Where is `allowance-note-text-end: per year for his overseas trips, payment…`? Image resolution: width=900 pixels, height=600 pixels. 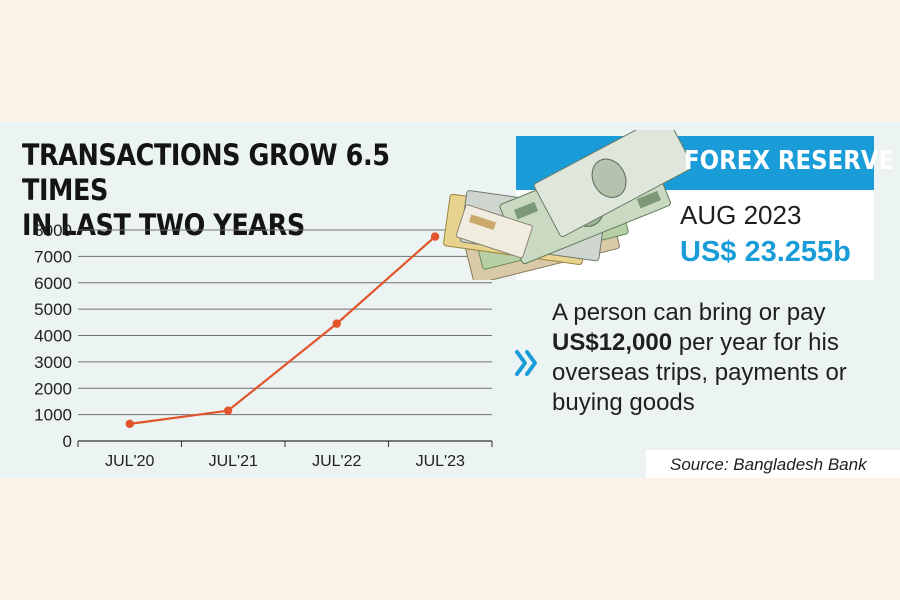
allowance-note-text-end: per year for his overseas trips, payment… is located at coordinates (699, 372).